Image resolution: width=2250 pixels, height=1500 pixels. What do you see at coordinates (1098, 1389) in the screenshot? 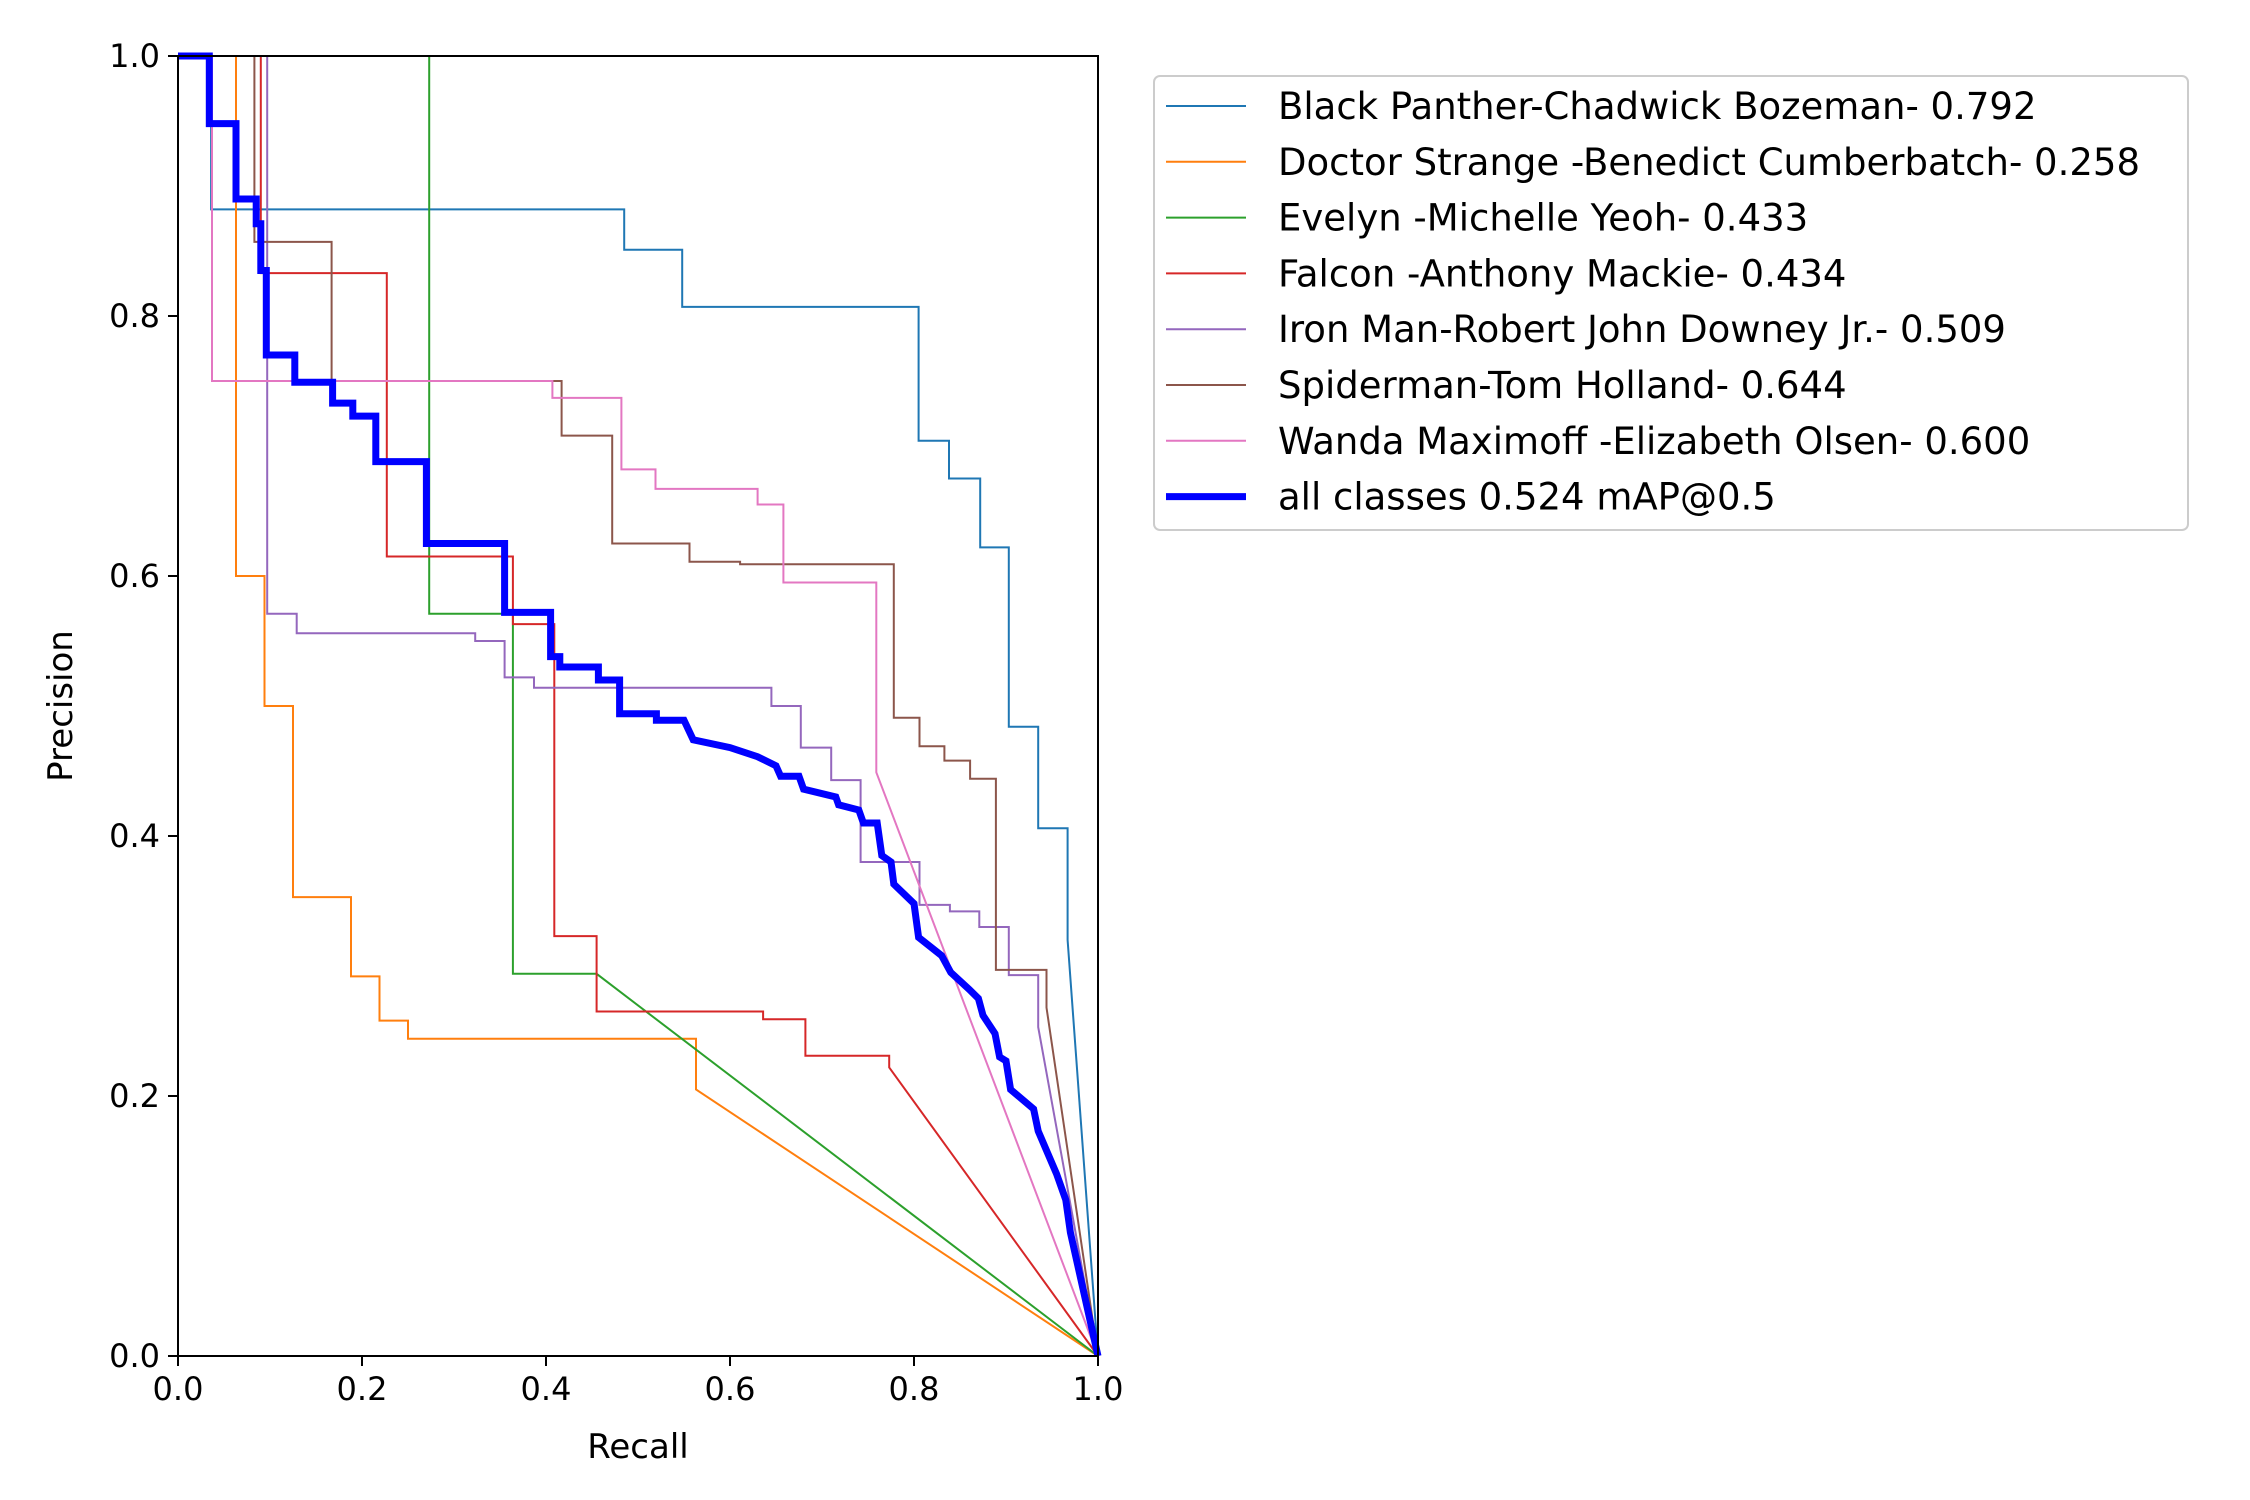
I see `x-tick-label: 1.0` at bounding box center [1098, 1389].